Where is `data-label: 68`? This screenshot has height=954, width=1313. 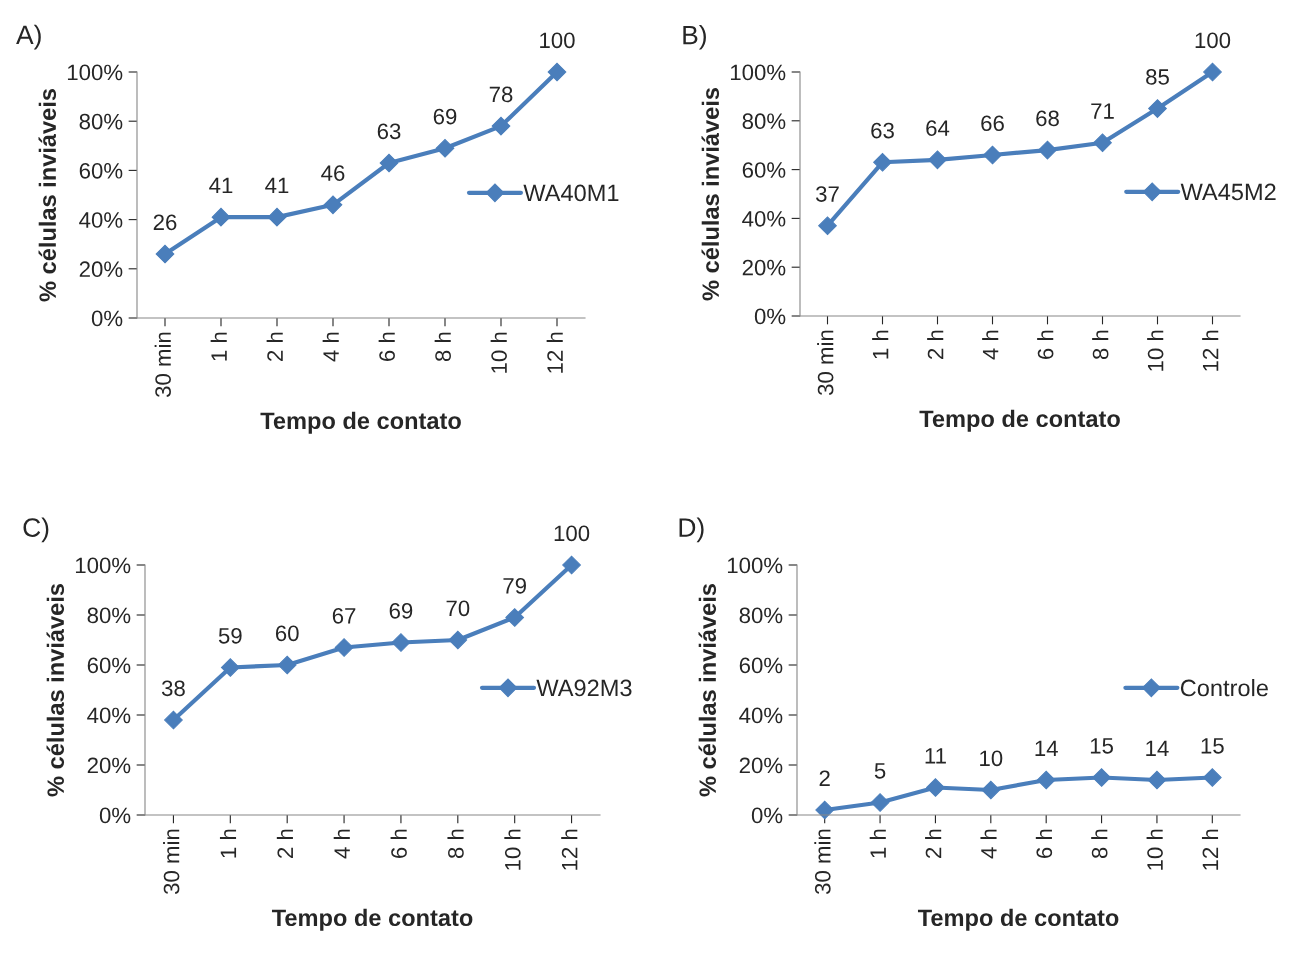
data-label: 68 is located at coordinates (1047, 118).